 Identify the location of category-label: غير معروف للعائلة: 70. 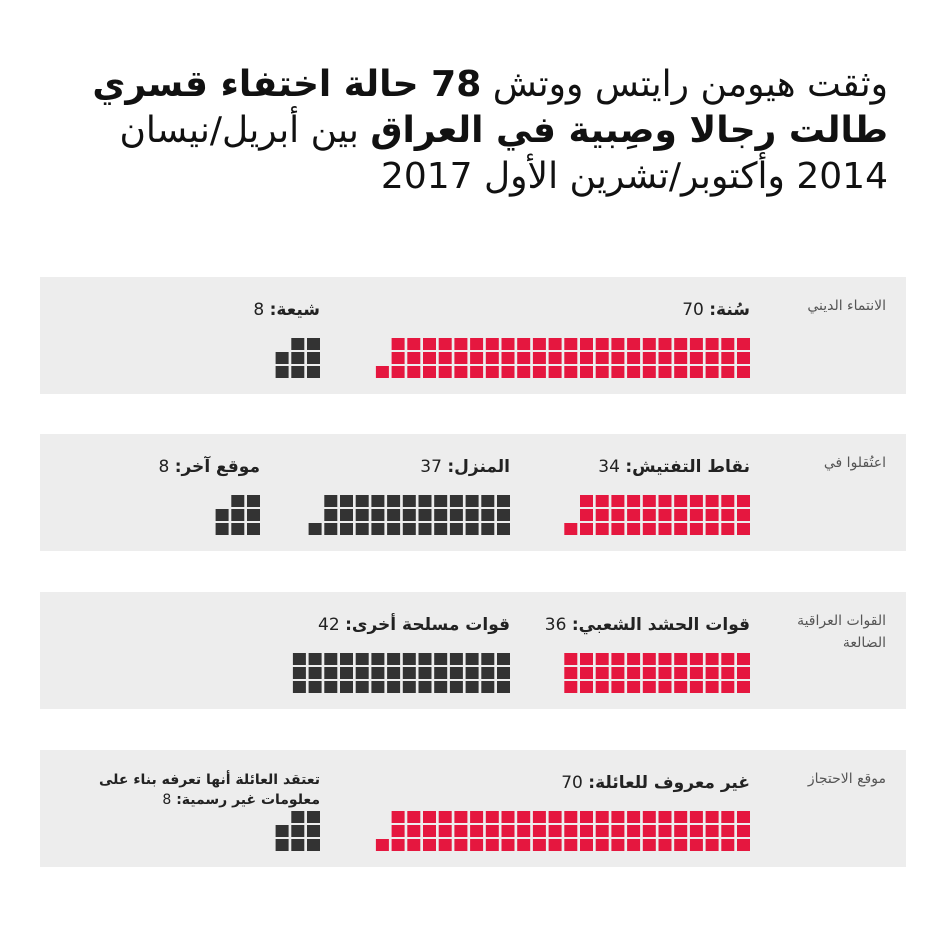
(655, 783).